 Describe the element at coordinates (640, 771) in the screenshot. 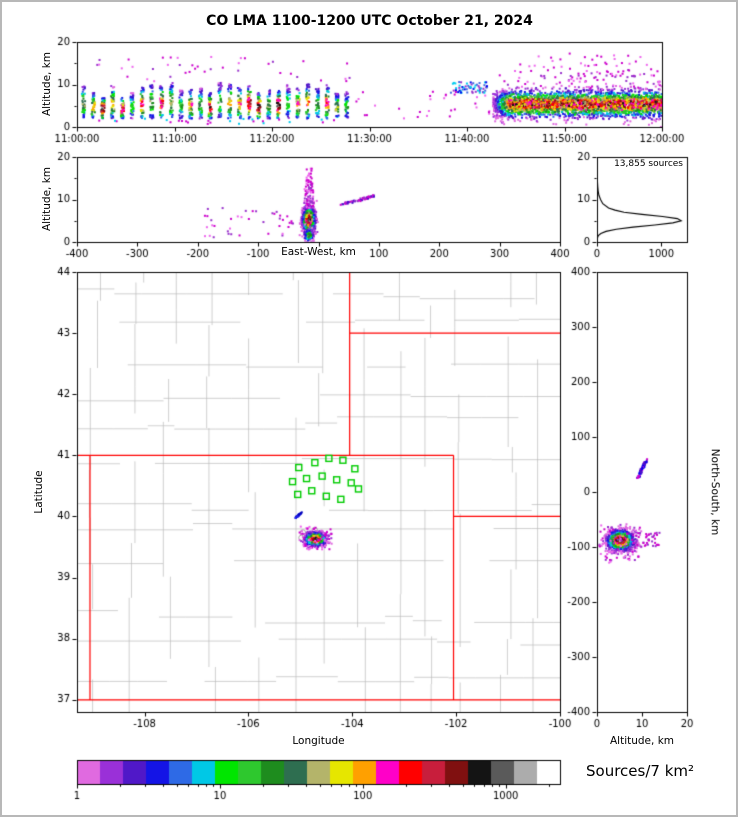

I see `colorbar-label: Sources/7 km²` at that location.